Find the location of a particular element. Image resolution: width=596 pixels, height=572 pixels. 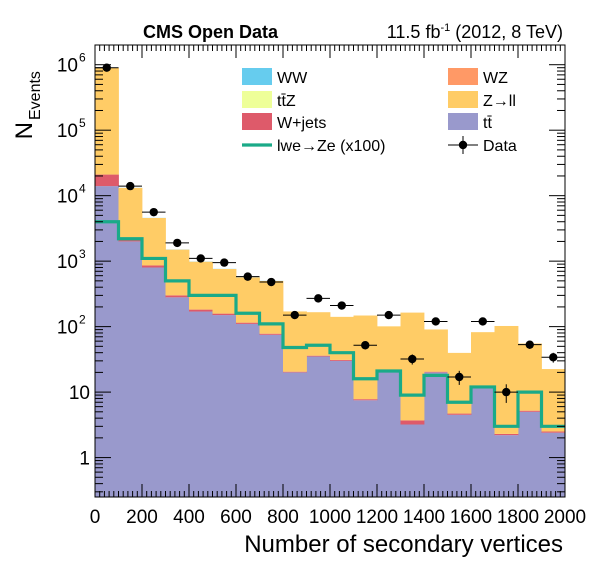

legend-label-7: Data is located at coordinates (500, 146).